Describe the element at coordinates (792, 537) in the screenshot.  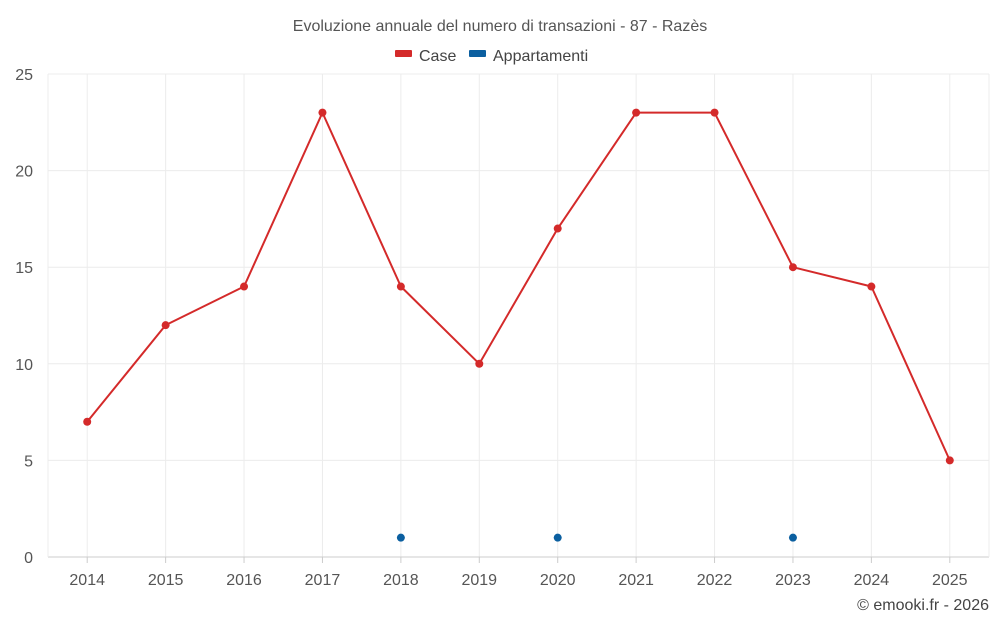
I see `appartamenti-point-2023` at that location.